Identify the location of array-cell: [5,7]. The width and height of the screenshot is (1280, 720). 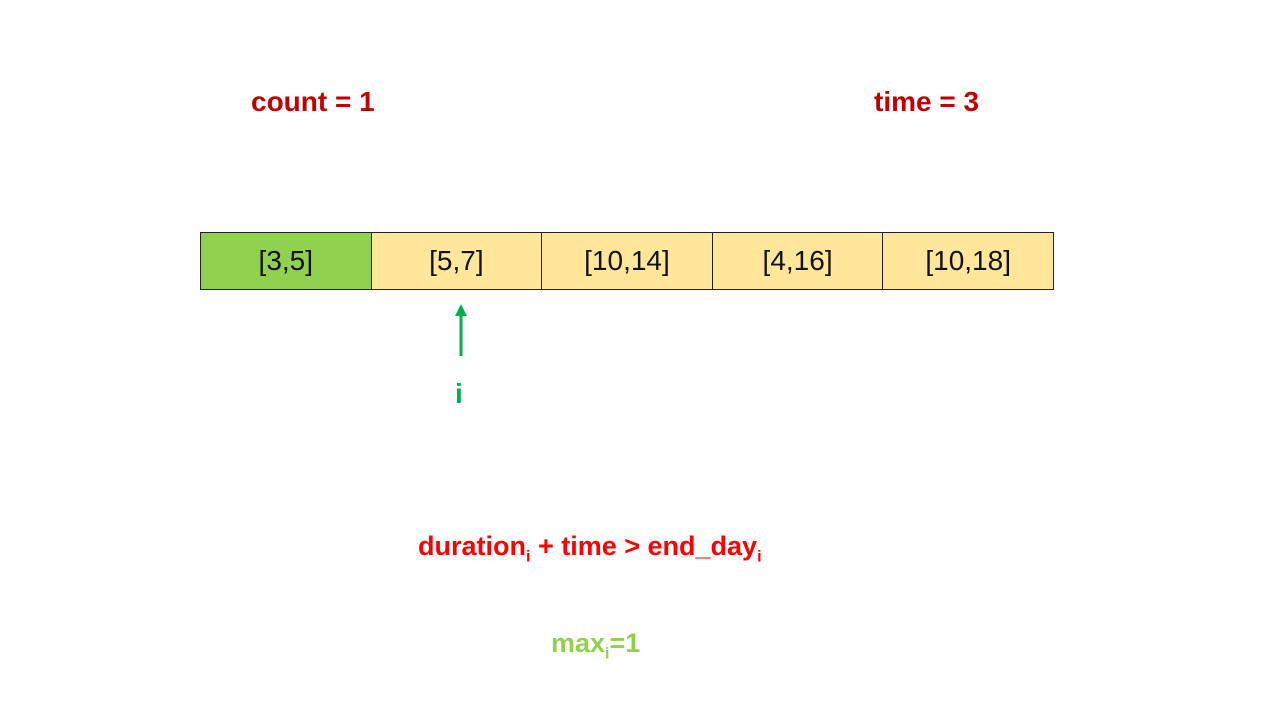
(457, 261).